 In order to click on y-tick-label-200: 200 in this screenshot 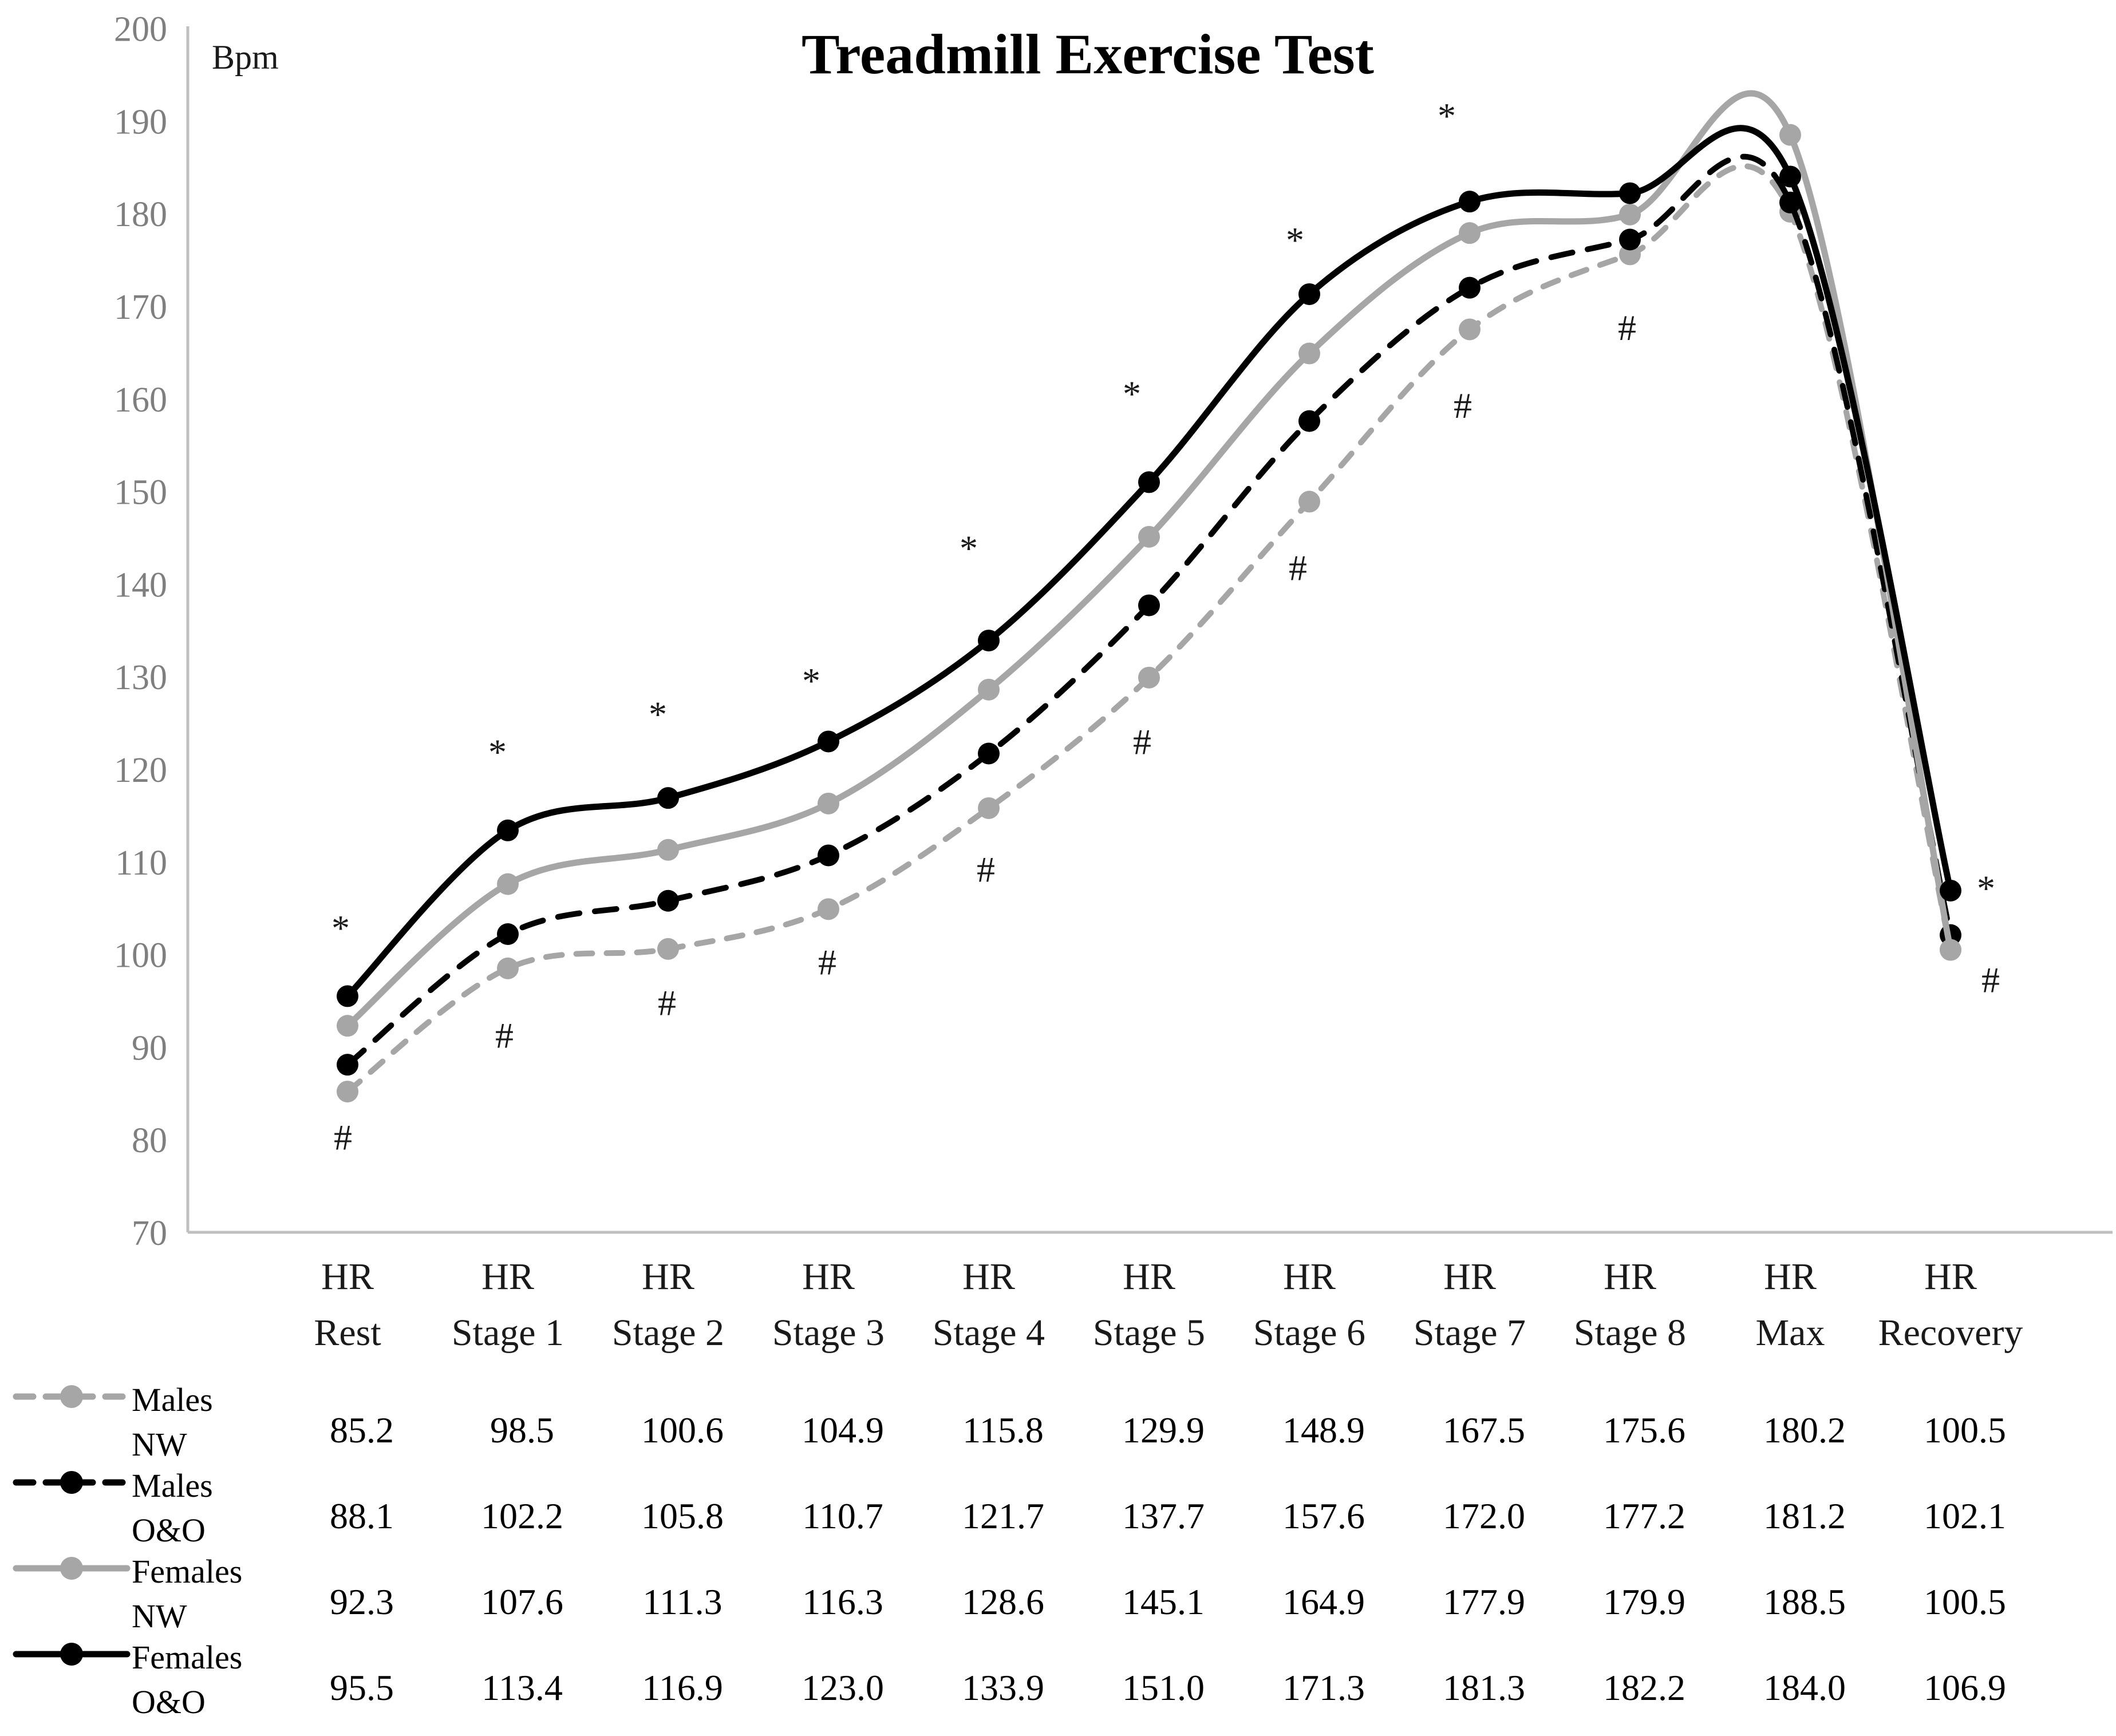, I will do `click(140, 29)`.